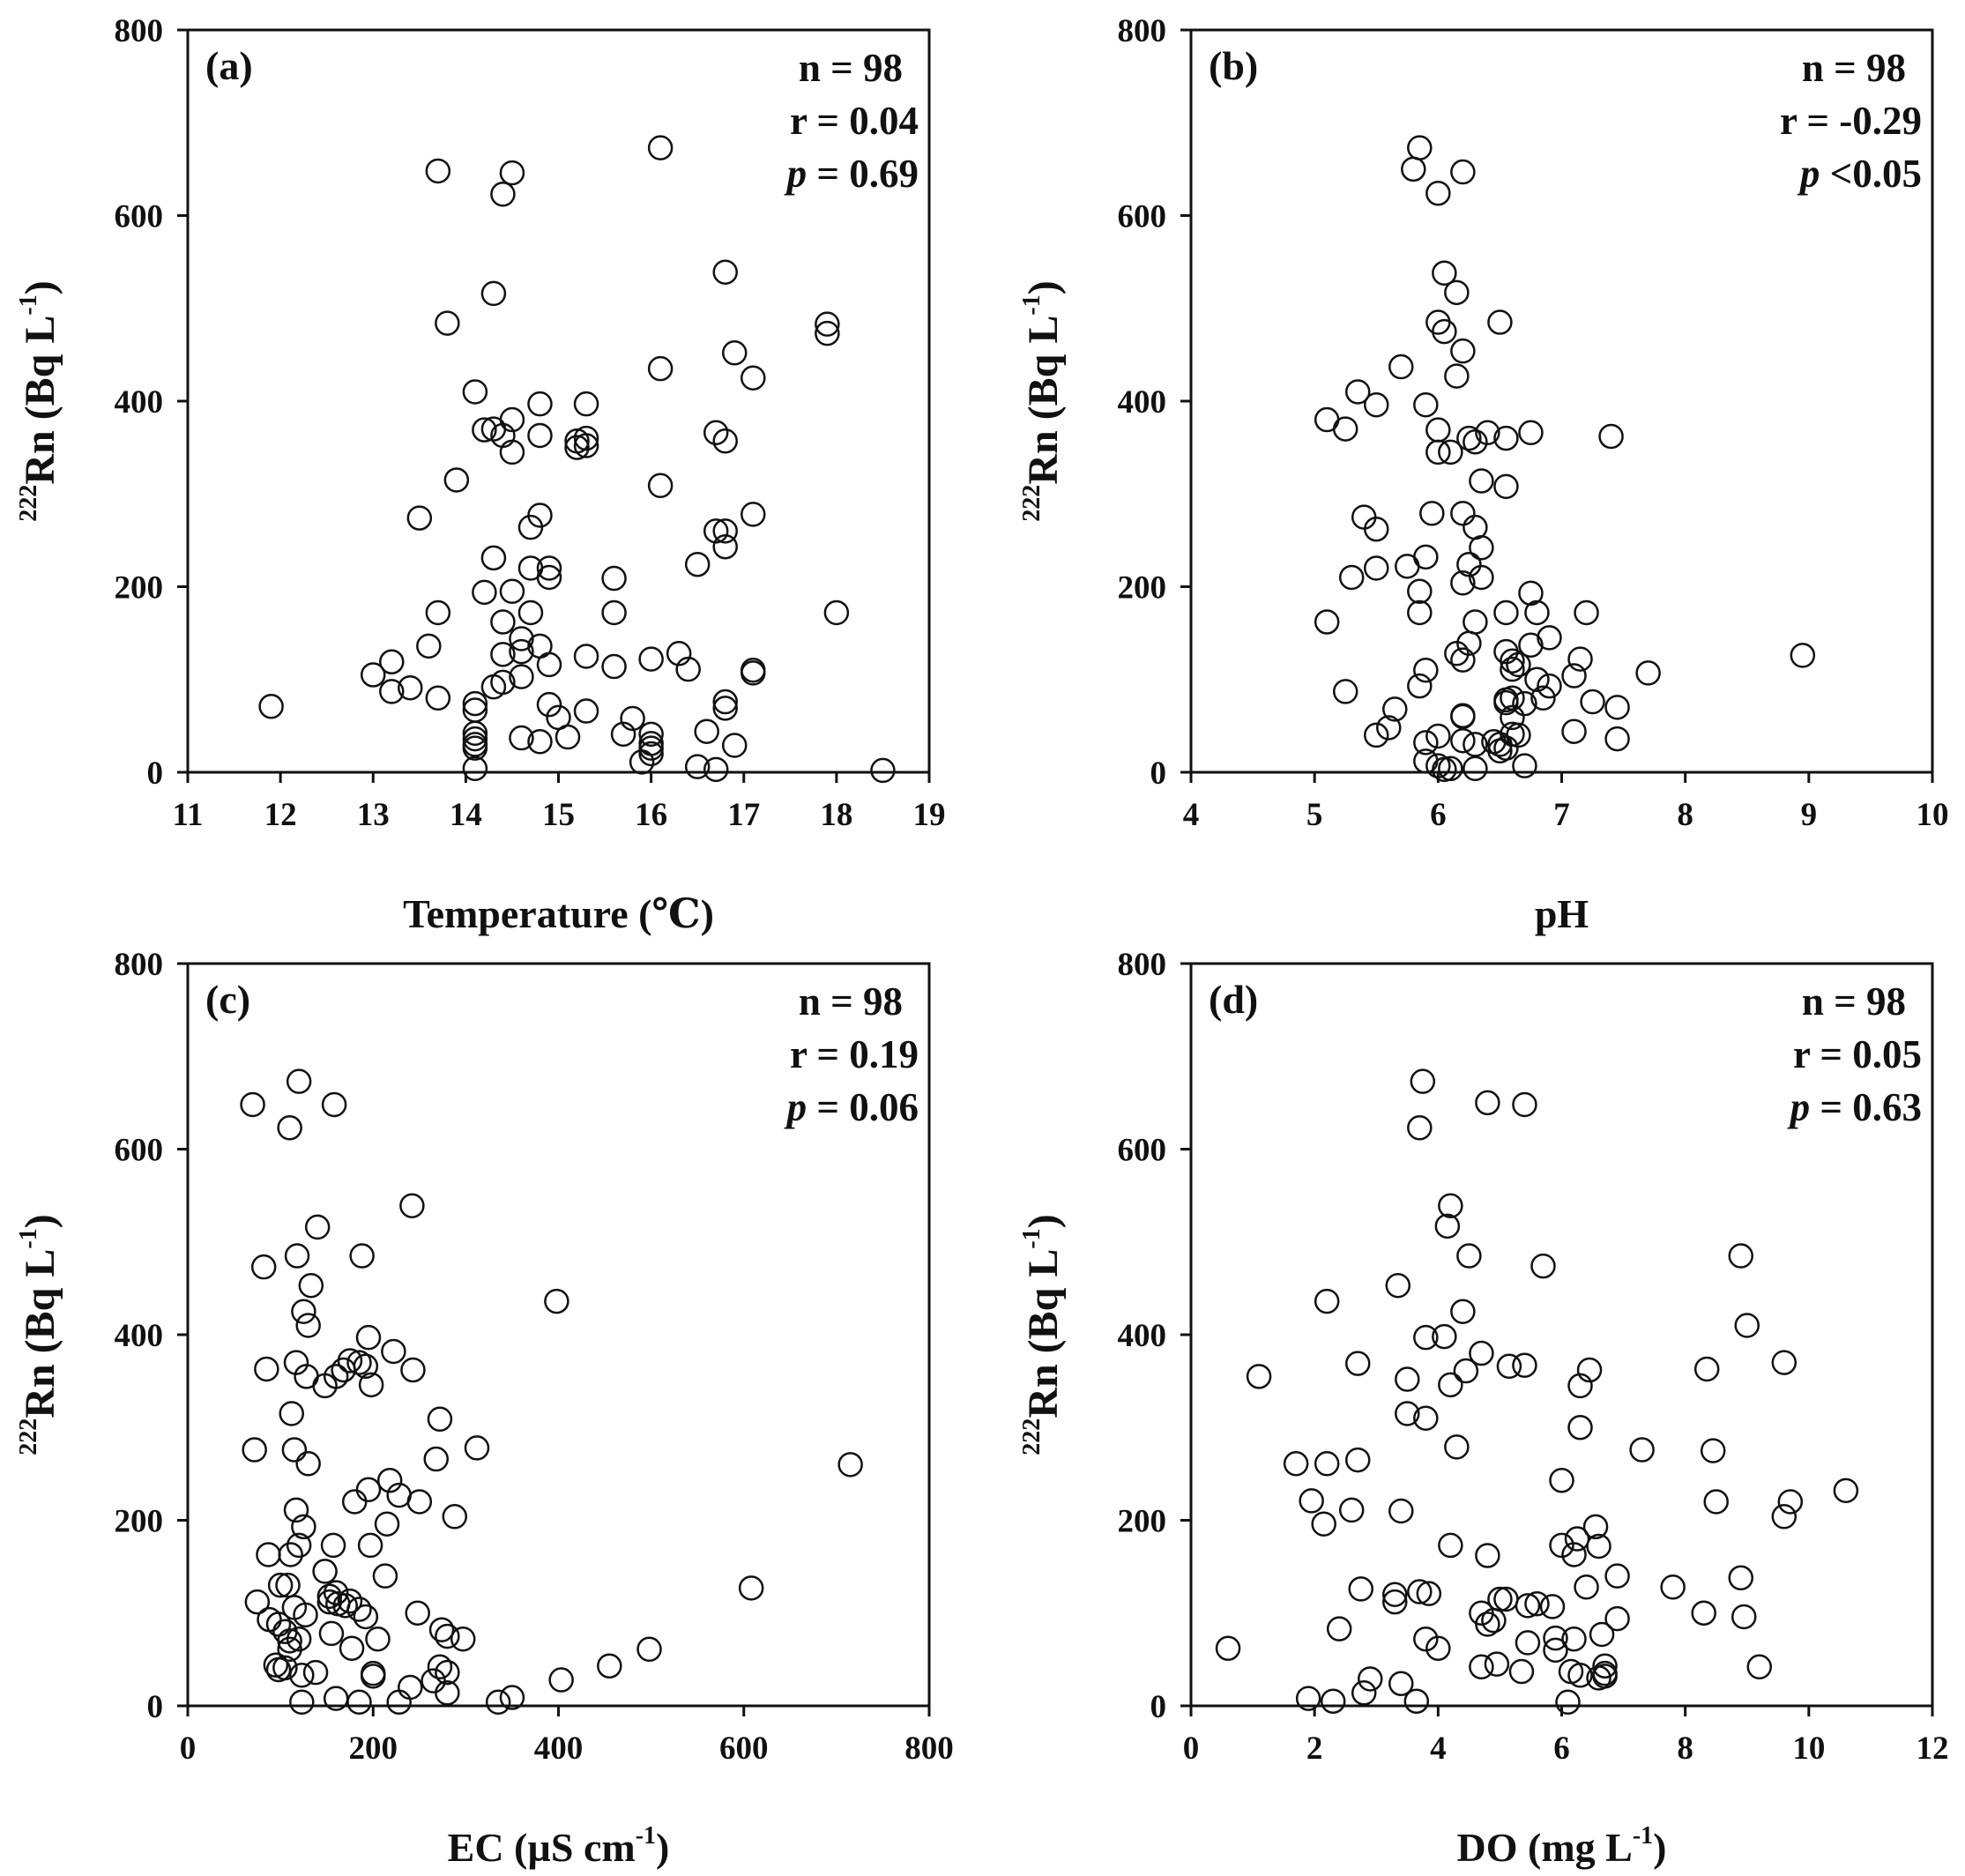 The image size is (1965, 1876). I want to click on x-tick-label: 6, so click(1438, 815).